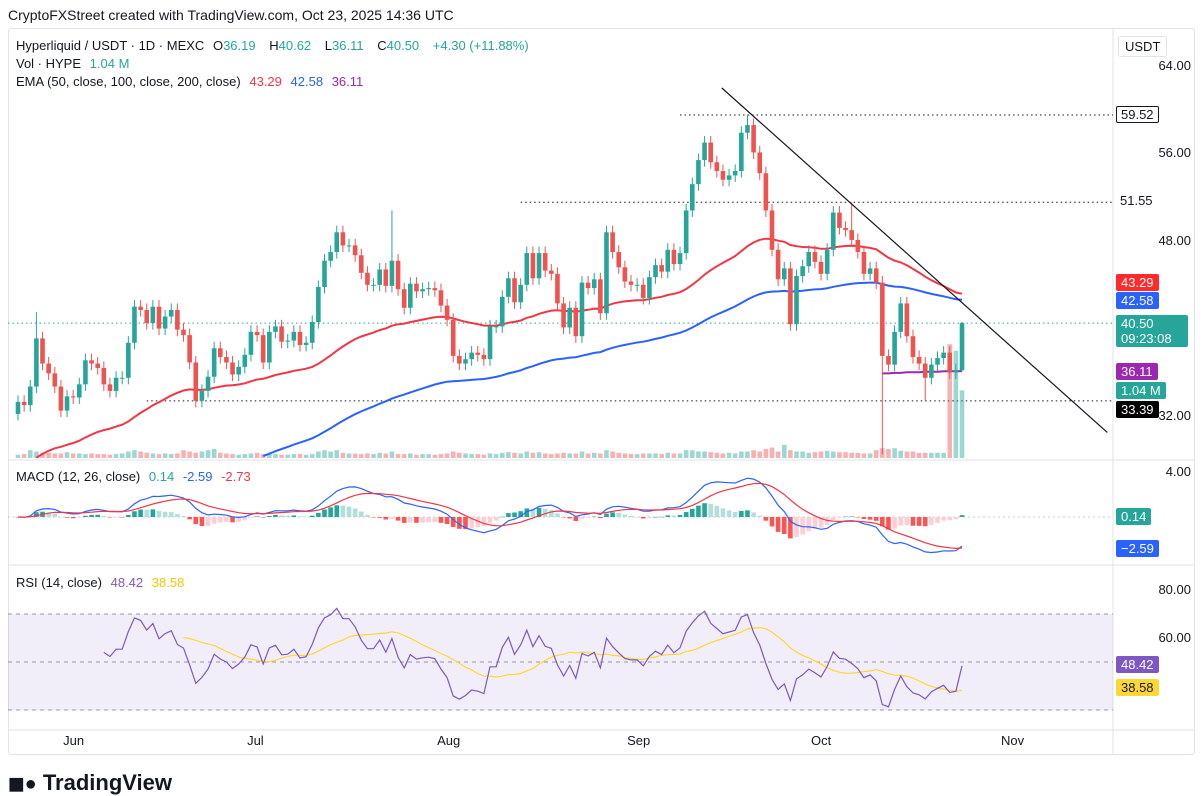 Image resolution: width=1203 pixels, height=796 pixels. I want to click on macd-hist-value: 0.14, so click(161, 476).